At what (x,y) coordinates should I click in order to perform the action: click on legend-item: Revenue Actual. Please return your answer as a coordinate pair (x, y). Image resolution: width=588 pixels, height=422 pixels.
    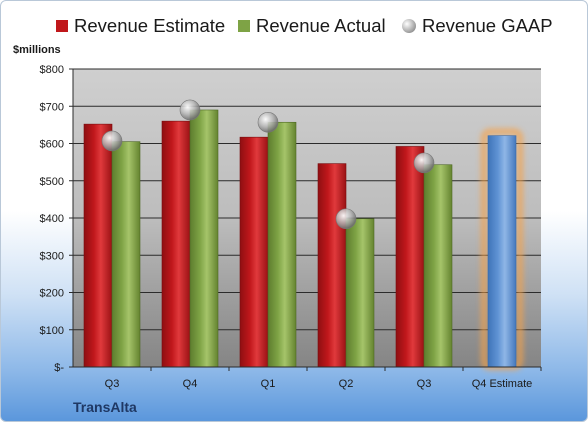
    Looking at the image, I should click on (312, 26).